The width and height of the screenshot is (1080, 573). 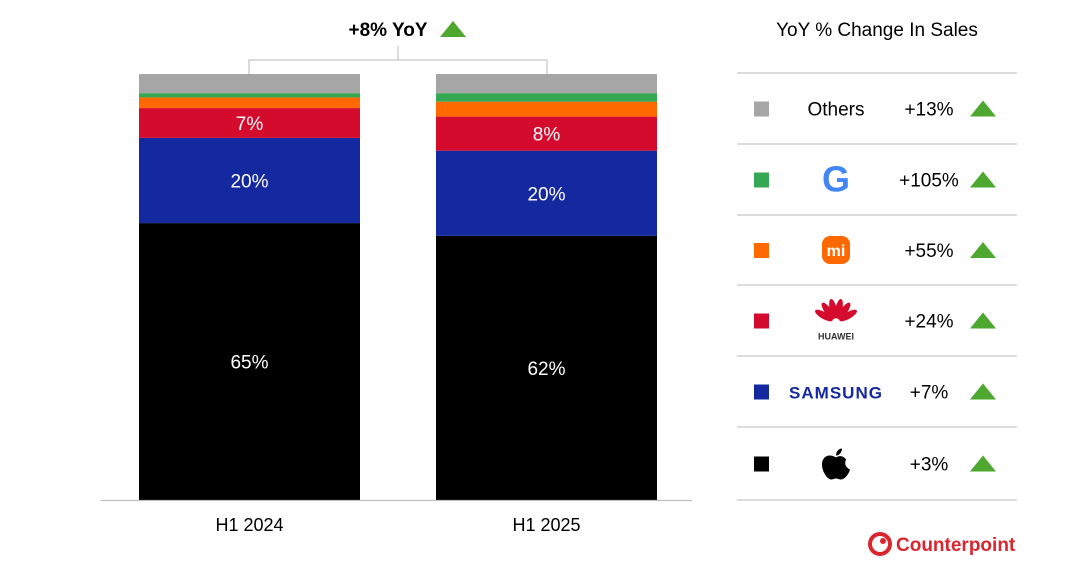 I want to click on yoy-change-value: +105%, so click(x=929, y=181).